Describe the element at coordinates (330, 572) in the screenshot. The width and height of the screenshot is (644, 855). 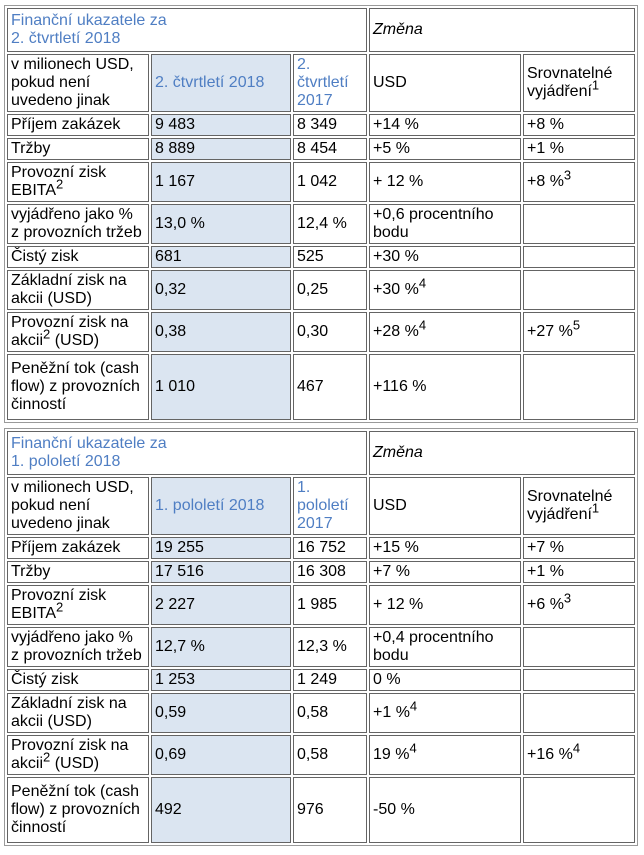
I see `value-prior-period: 16 308` at that location.